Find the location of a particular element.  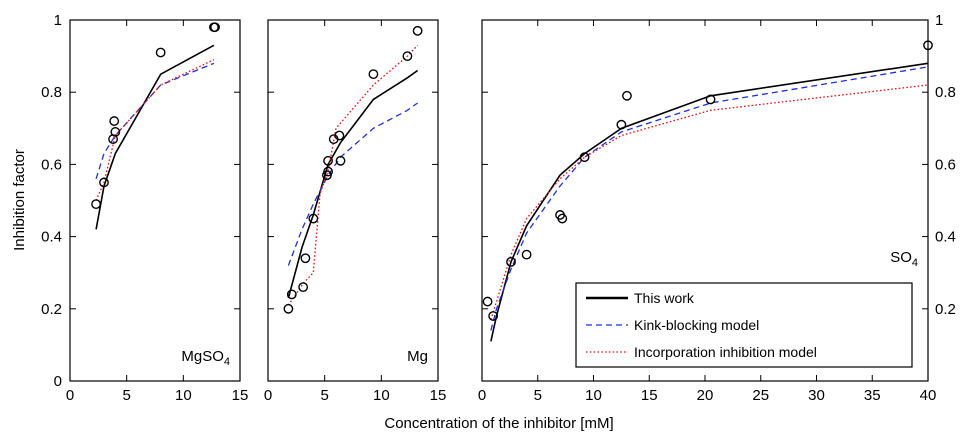

x-tick-label: 40 is located at coordinates (928, 395).